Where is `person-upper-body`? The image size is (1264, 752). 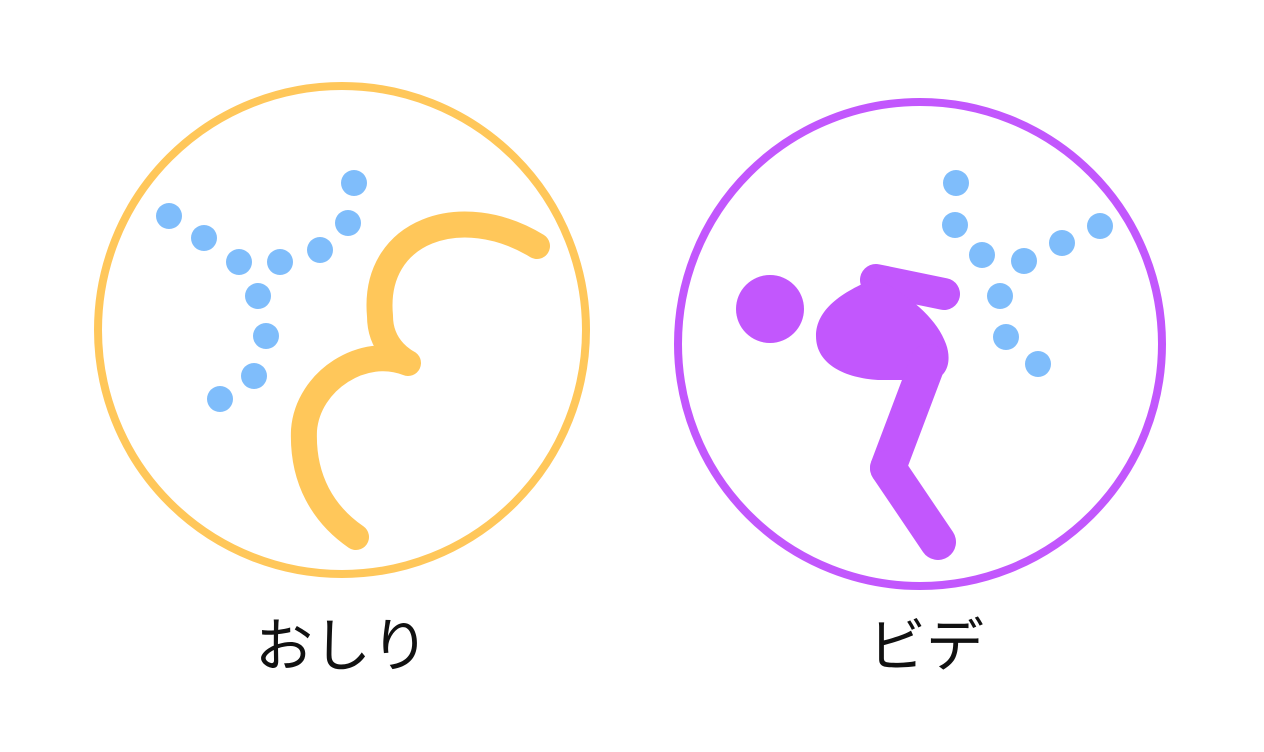
person-upper-body is located at coordinates (910, 287).